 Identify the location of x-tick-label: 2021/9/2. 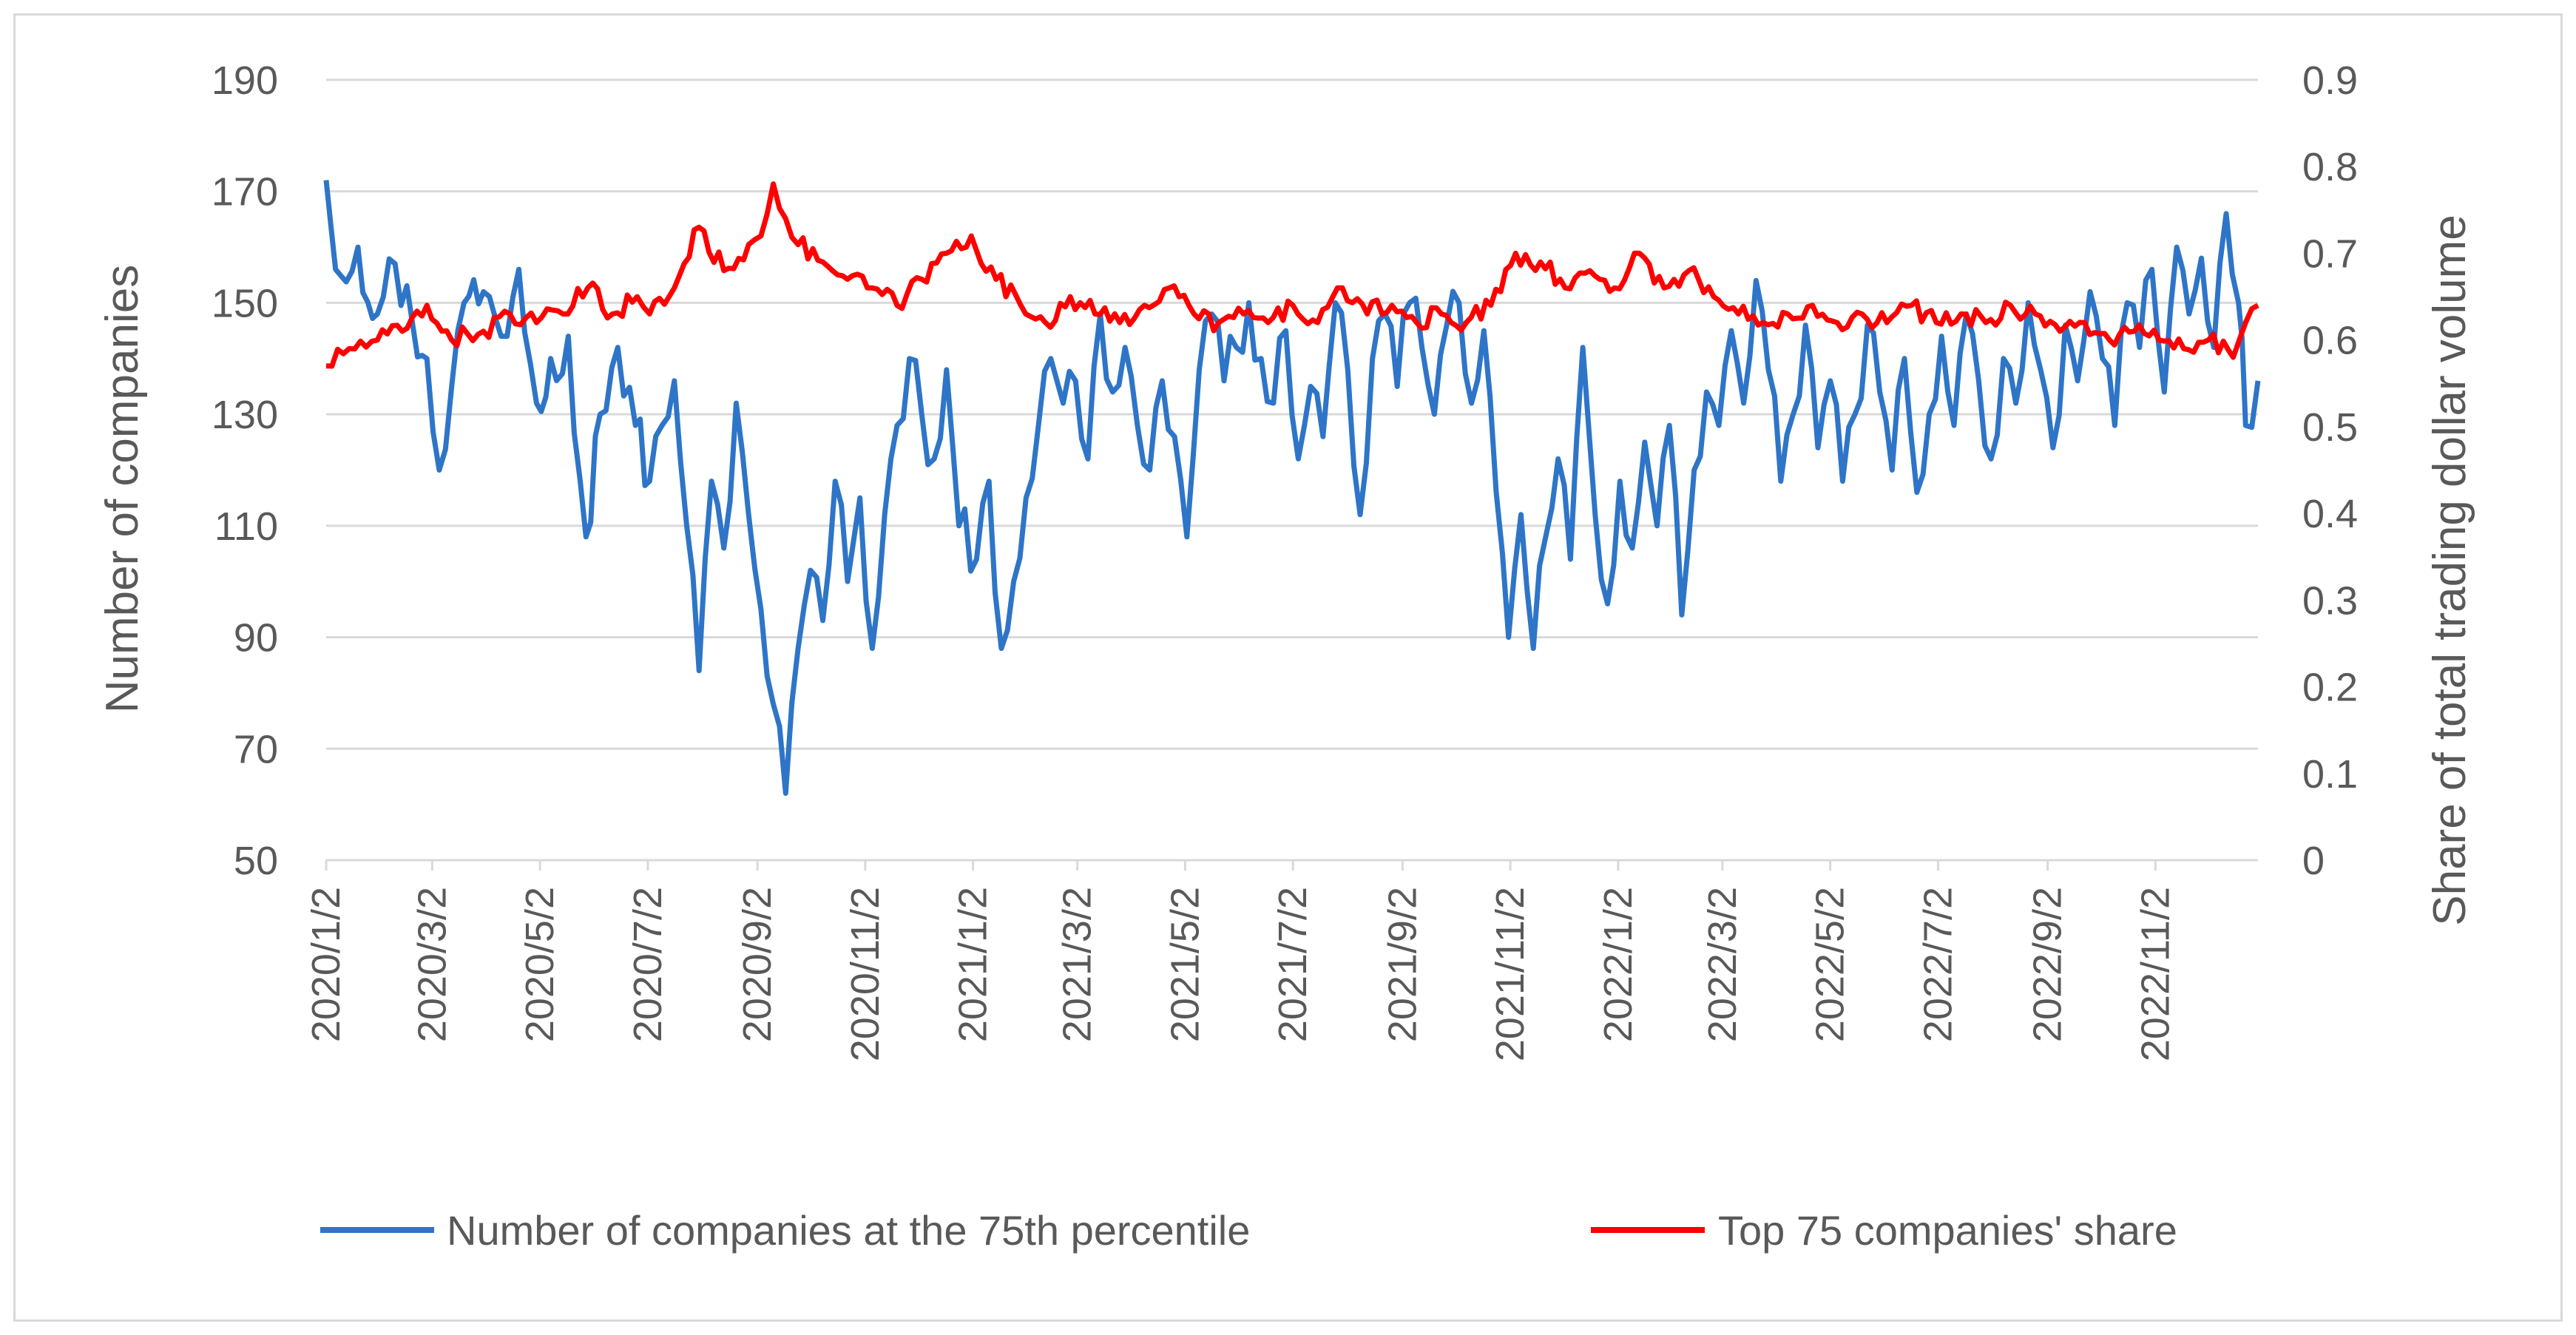
(1402, 965).